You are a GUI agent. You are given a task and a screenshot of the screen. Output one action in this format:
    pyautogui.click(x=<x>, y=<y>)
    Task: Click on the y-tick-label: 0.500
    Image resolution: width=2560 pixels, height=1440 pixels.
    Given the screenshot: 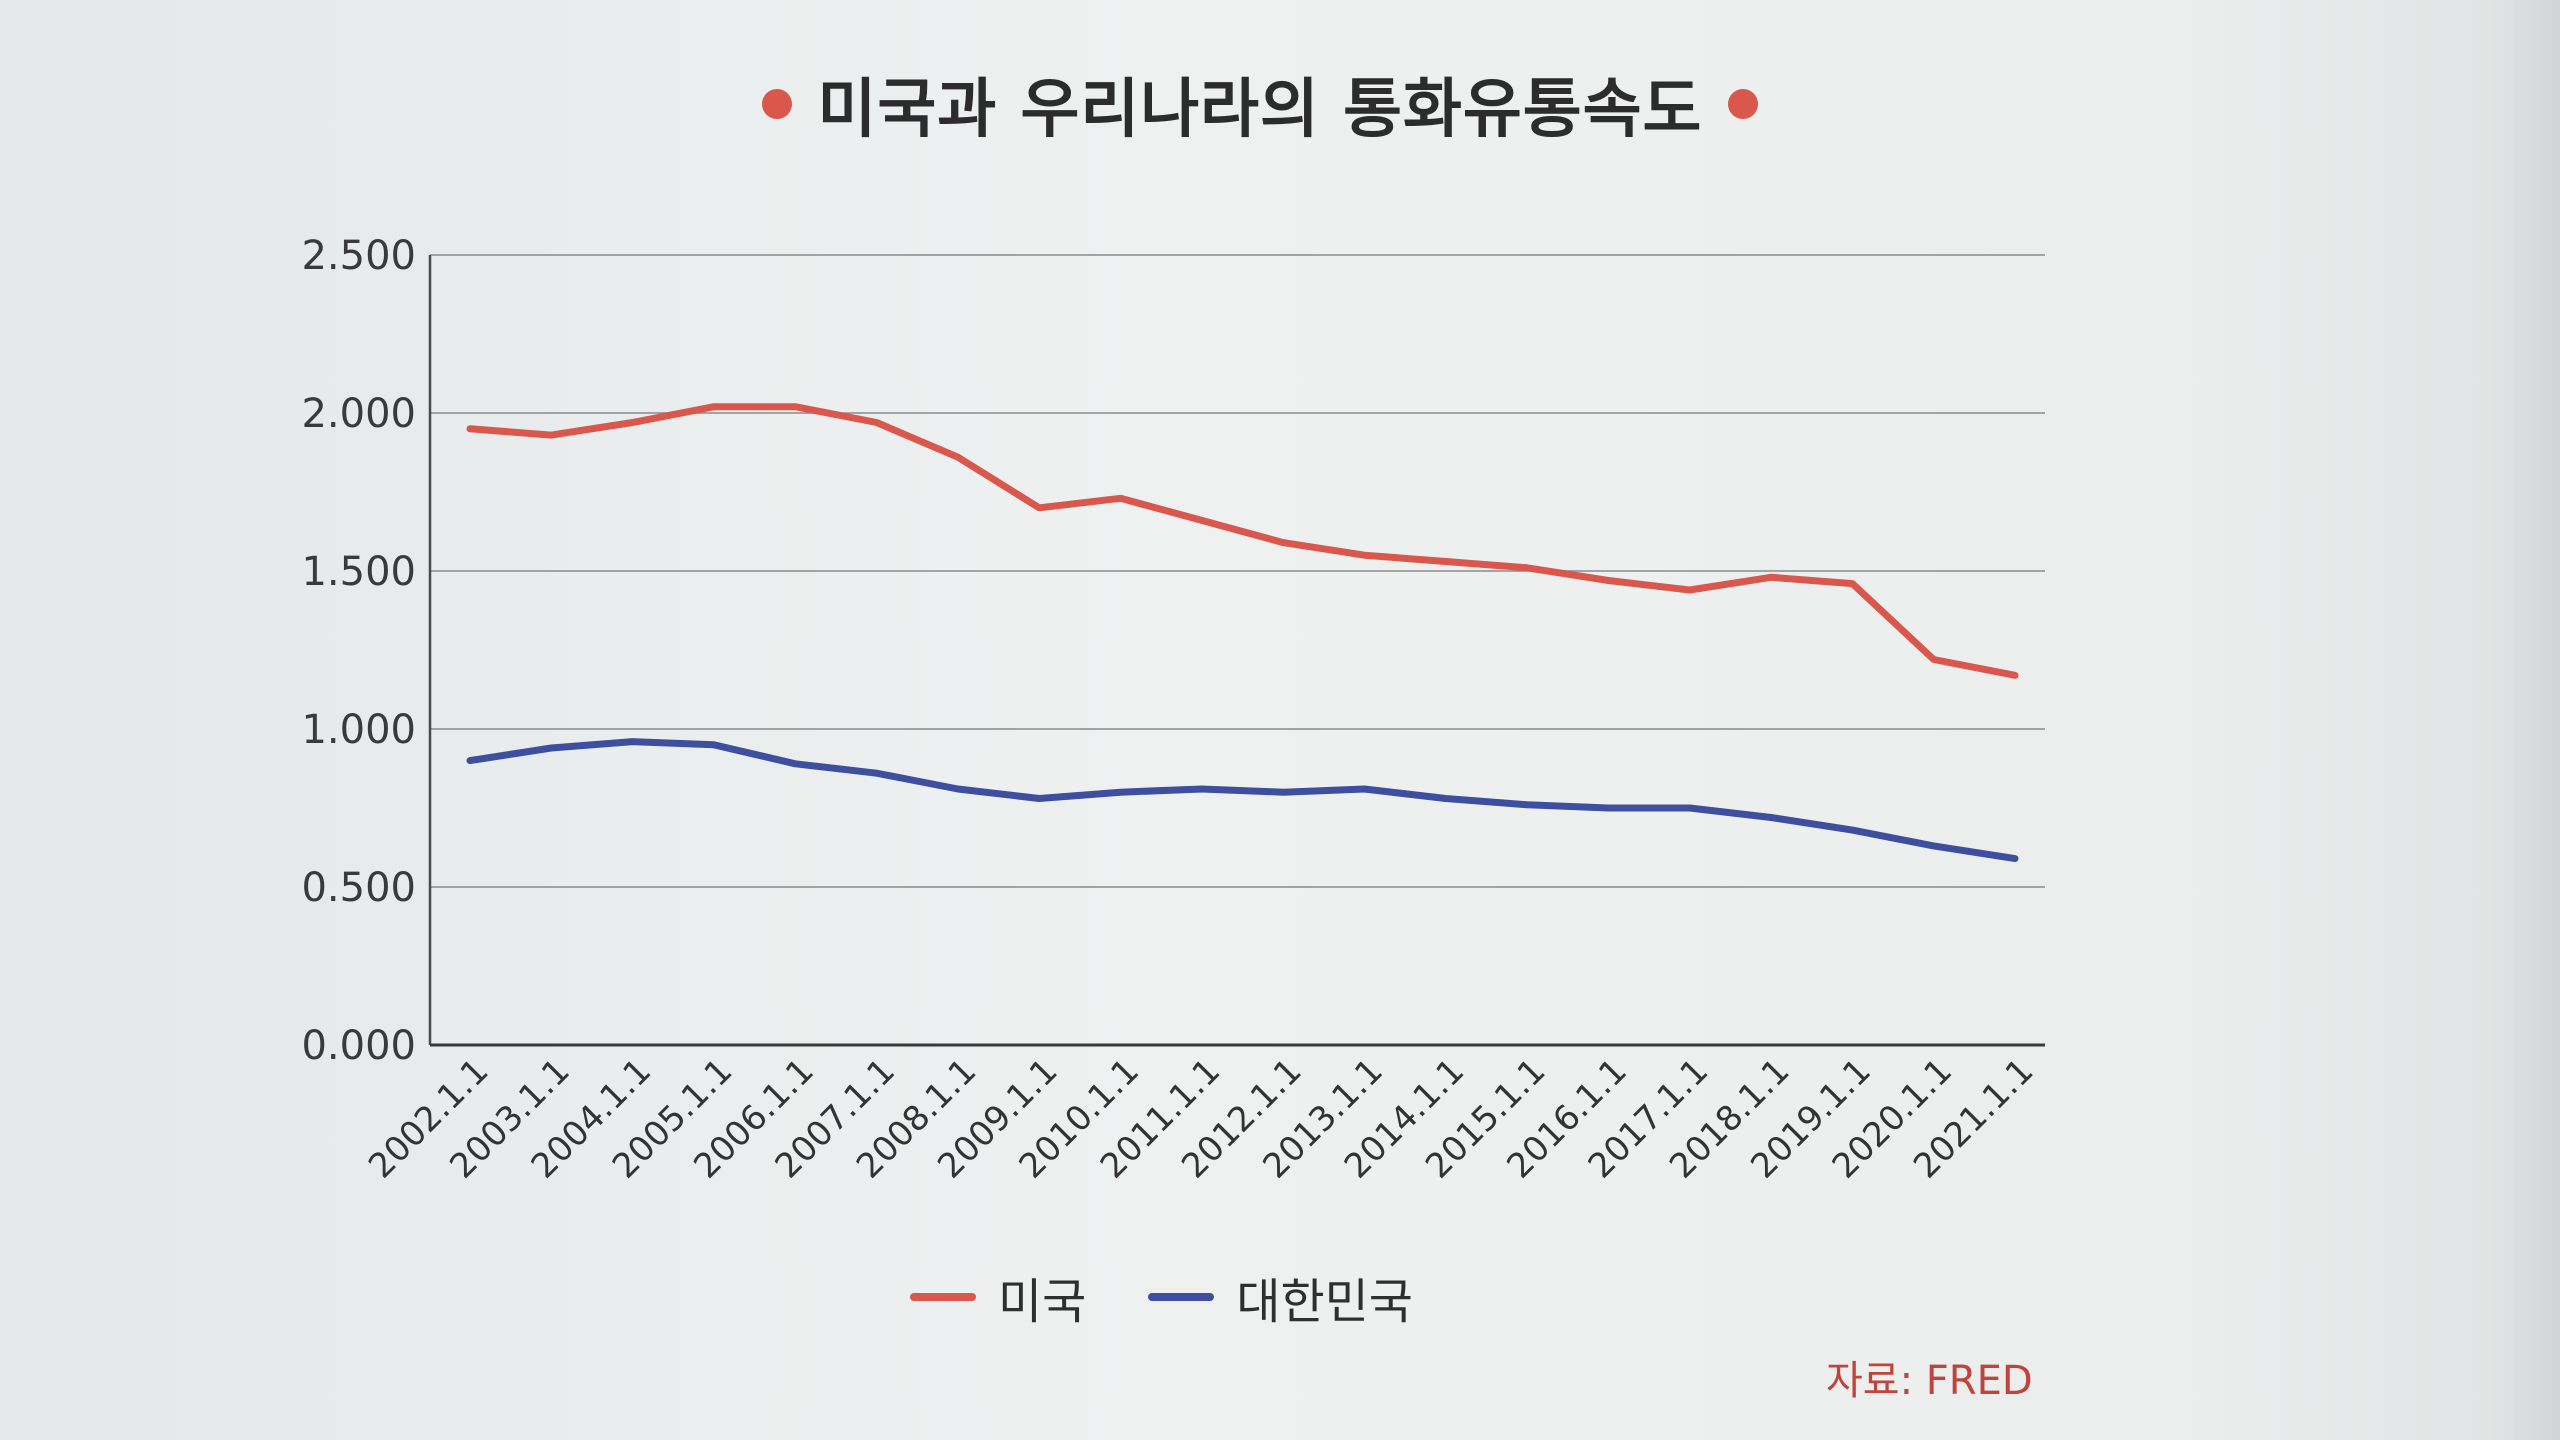 What is the action you would take?
    pyautogui.click(x=358, y=888)
    